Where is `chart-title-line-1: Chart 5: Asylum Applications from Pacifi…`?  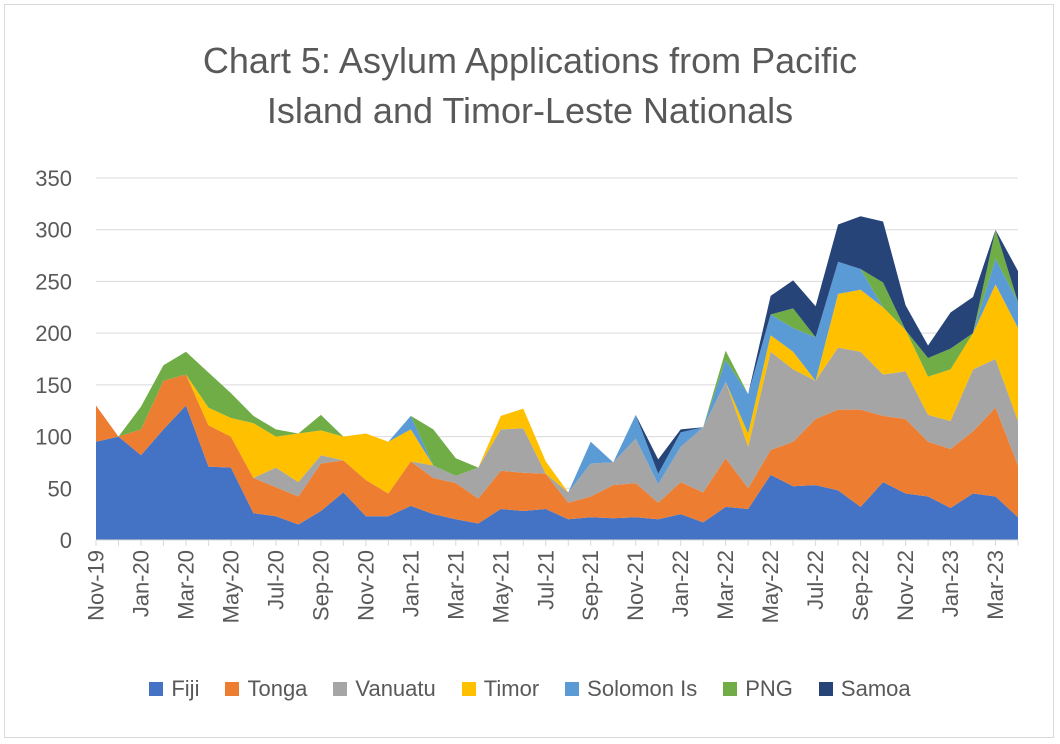
chart-title-line-1: Chart 5: Asylum Applications from Pacifi… is located at coordinates (530, 60).